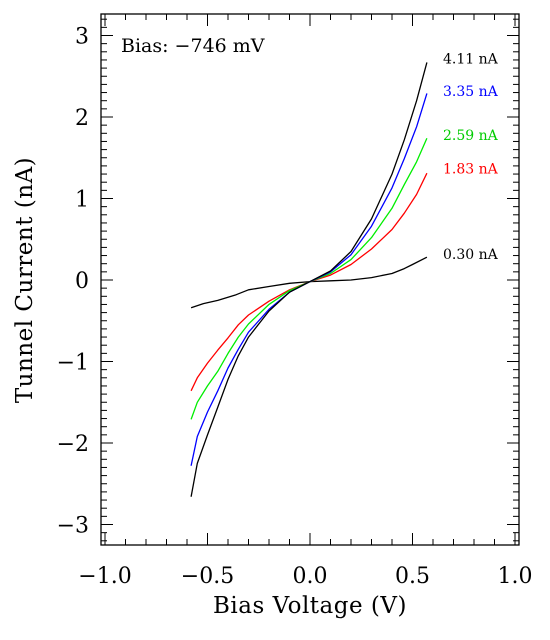 The height and width of the screenshot is (640, 550). I want to click on y-tick-label: 2, so click(82, 118).